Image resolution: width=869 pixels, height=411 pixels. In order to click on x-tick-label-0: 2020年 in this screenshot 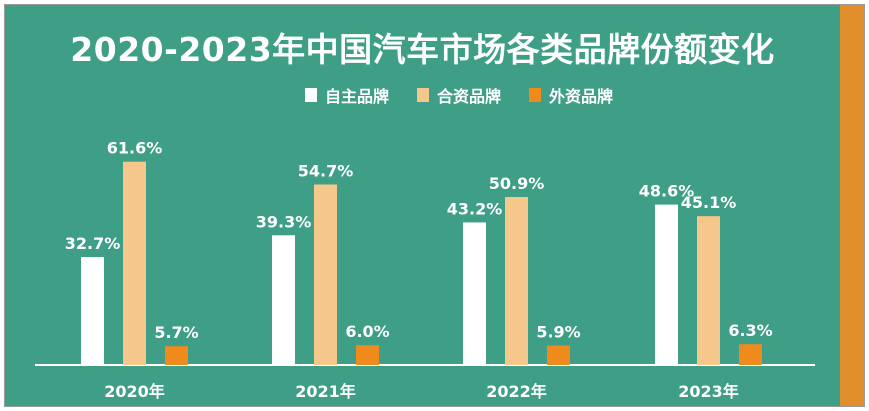, I will do `click(134, 391)`.